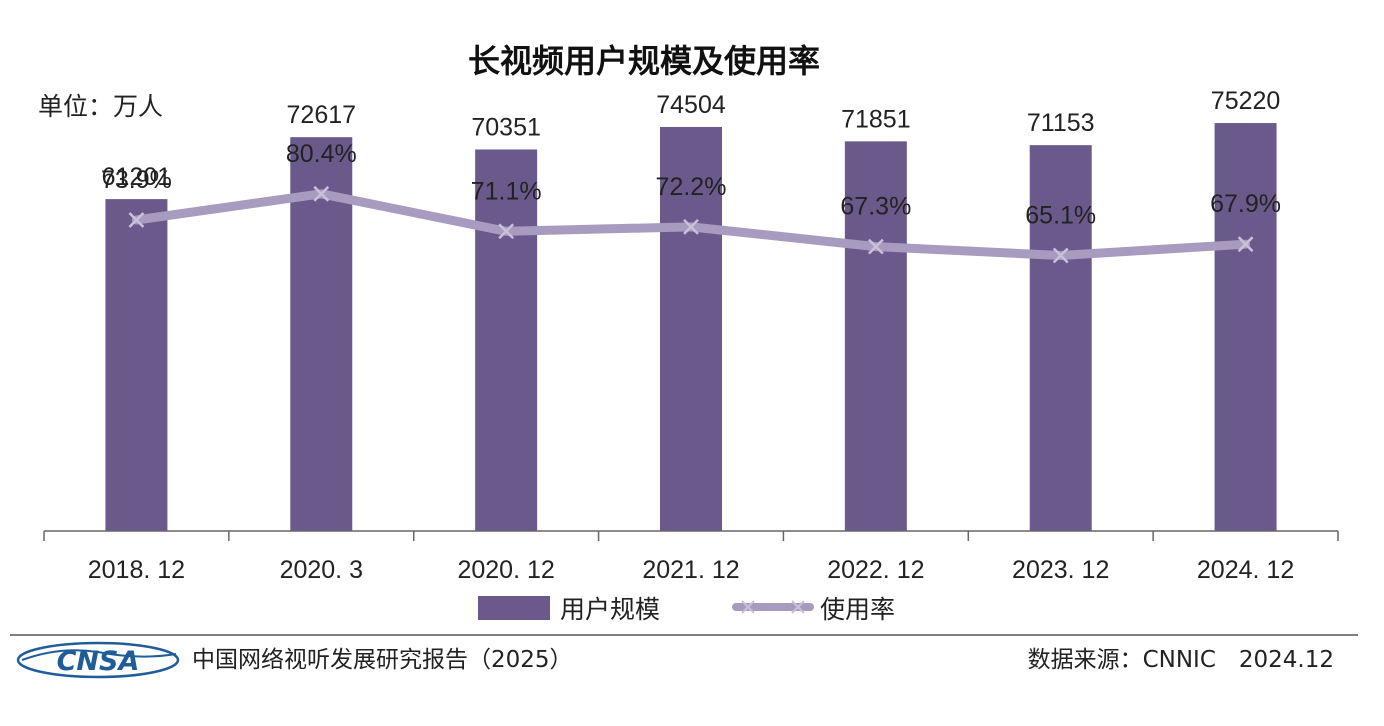  I want to click on bar-data-label: 72617, so click(322, 115).